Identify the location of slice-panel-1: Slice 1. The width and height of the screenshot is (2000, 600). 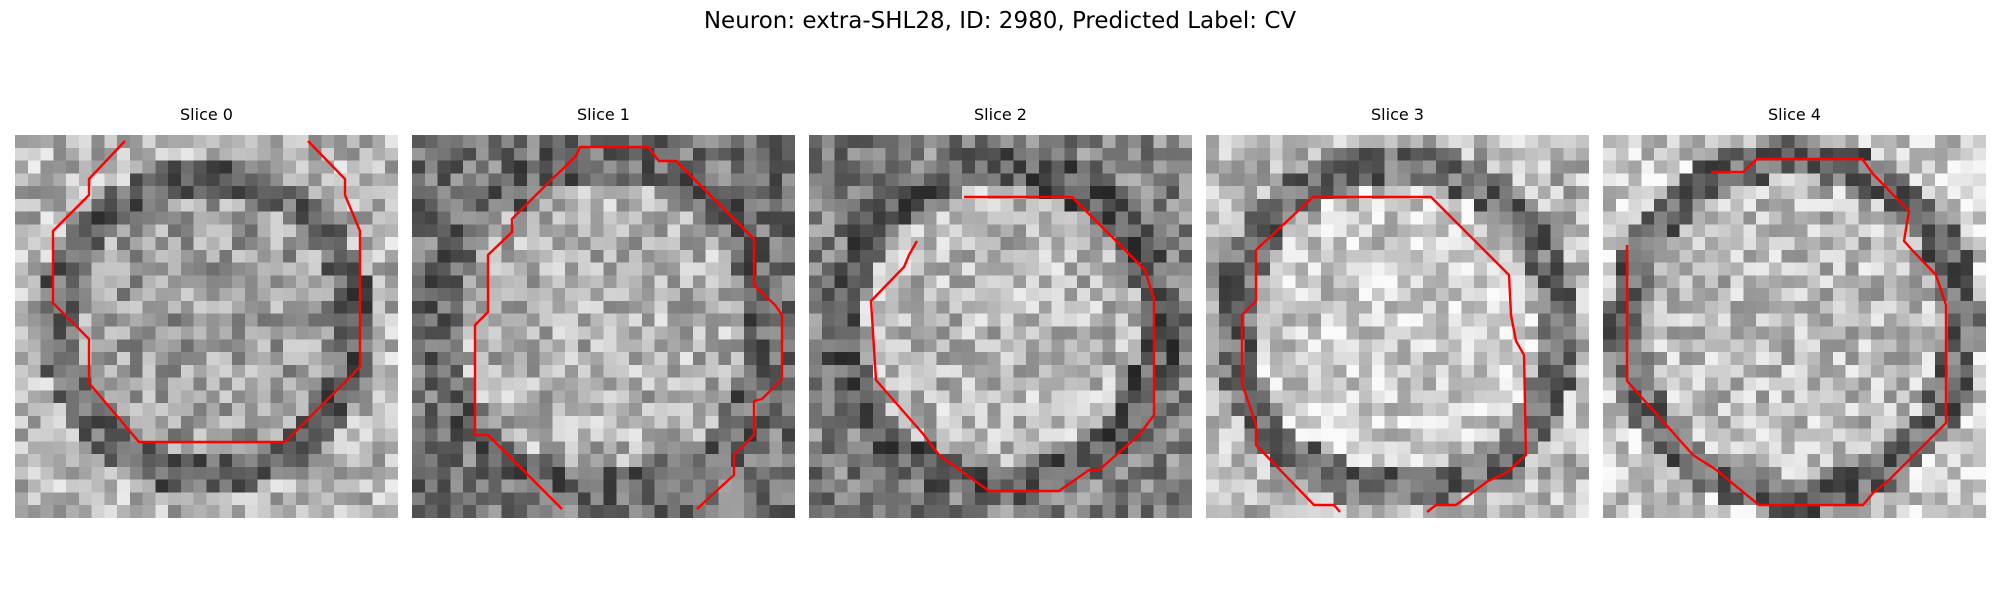
(603, 311).